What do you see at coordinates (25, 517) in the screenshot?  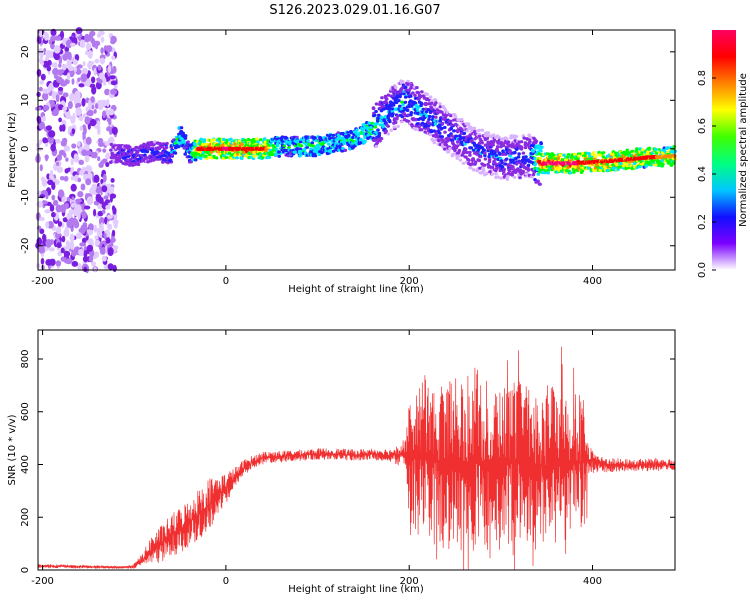 I see `y-tick-label: 200` at bounding box center [25, 517].